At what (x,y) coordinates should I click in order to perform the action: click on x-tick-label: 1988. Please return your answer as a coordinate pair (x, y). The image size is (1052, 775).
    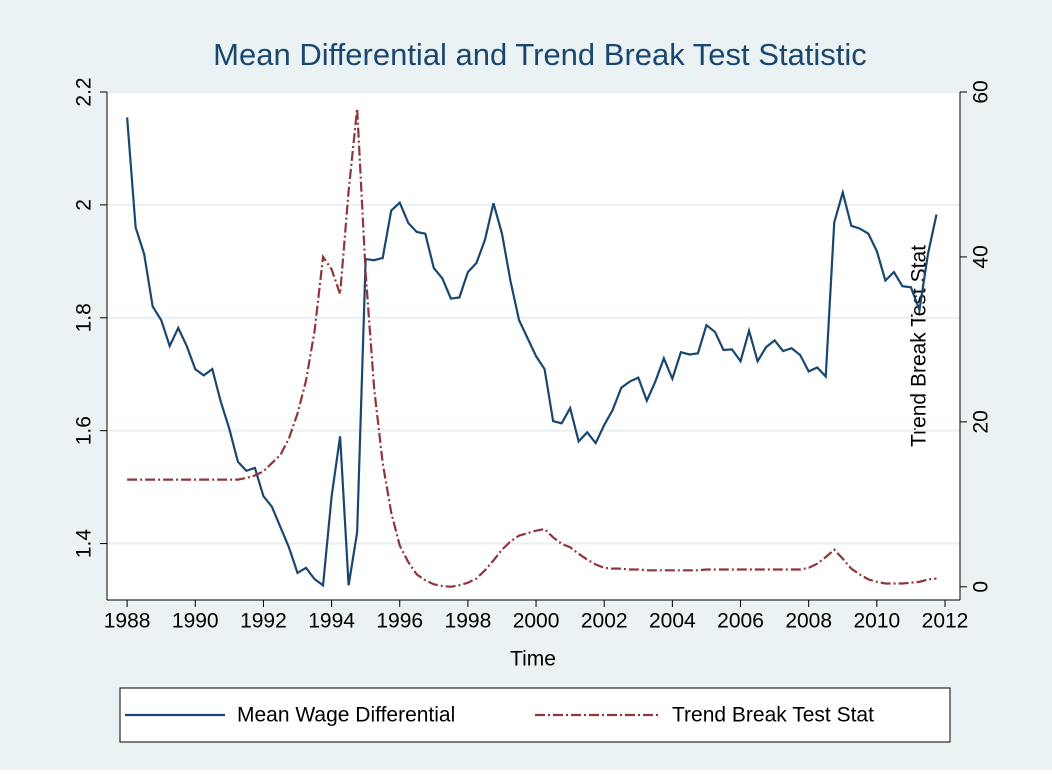
    Looking at the image, I should click on (127, 621).